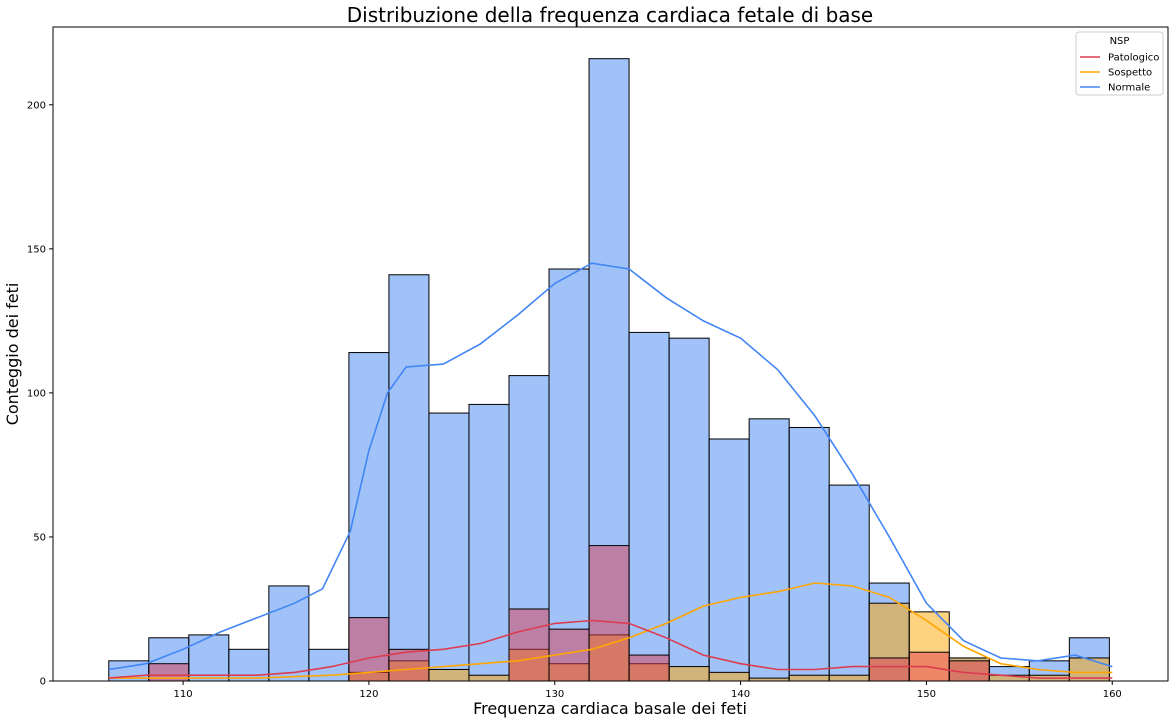  Describe the element at coordinates (926, 694) in the screenshot. I see `x-tick-label-4: 150` at that location.